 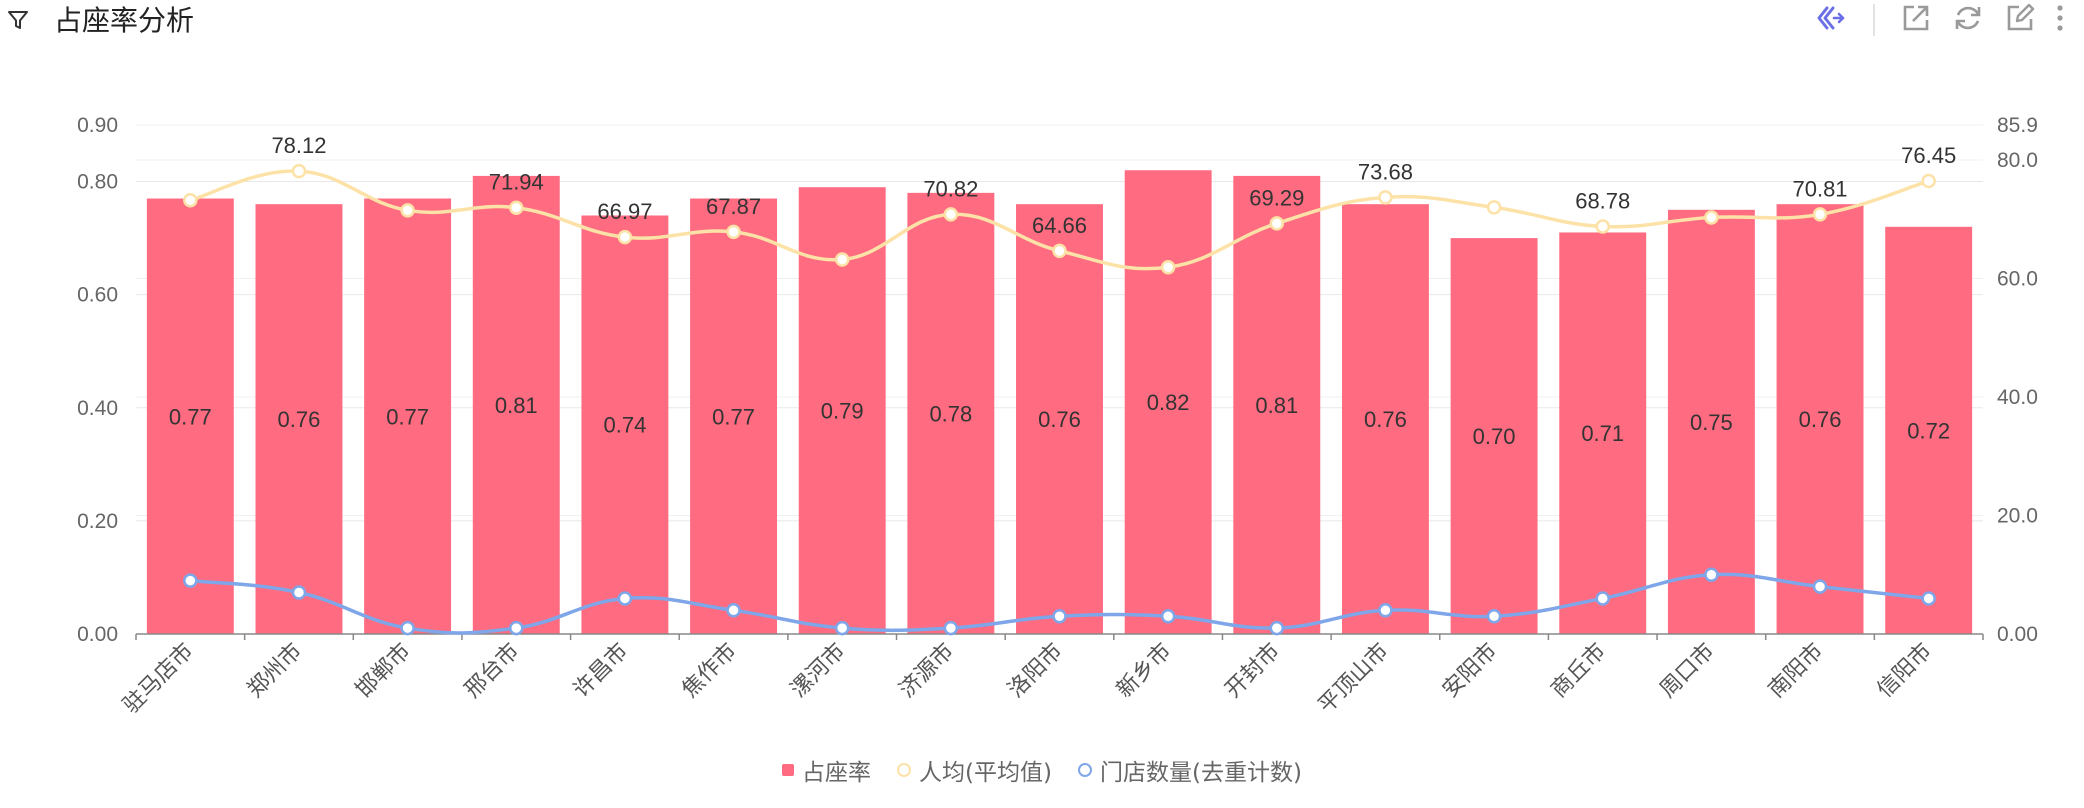 What do you see at coordinates (1928, 155) in the screenshot?
I see `per-capita-value-label: 76.45` at bounding box center [1928, 155].